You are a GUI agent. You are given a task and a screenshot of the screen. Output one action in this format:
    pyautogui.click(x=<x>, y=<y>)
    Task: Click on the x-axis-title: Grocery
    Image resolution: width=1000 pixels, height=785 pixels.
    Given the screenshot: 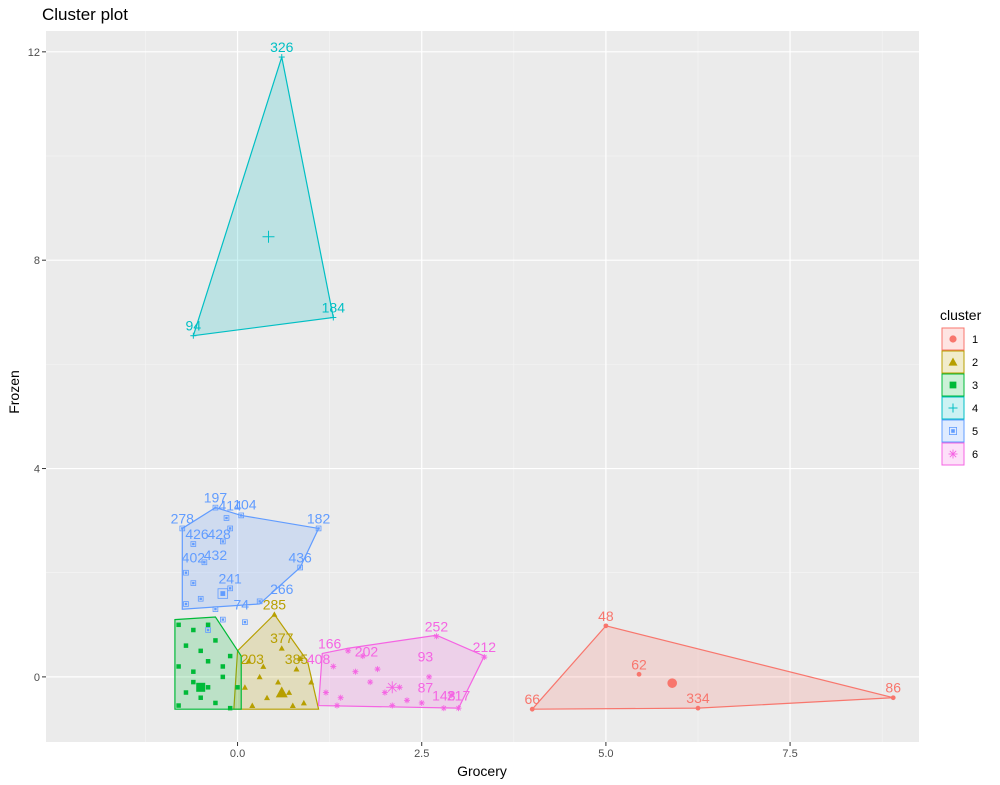 What is the action you would take?
    pyautogui.click(x=482, y=771)
    